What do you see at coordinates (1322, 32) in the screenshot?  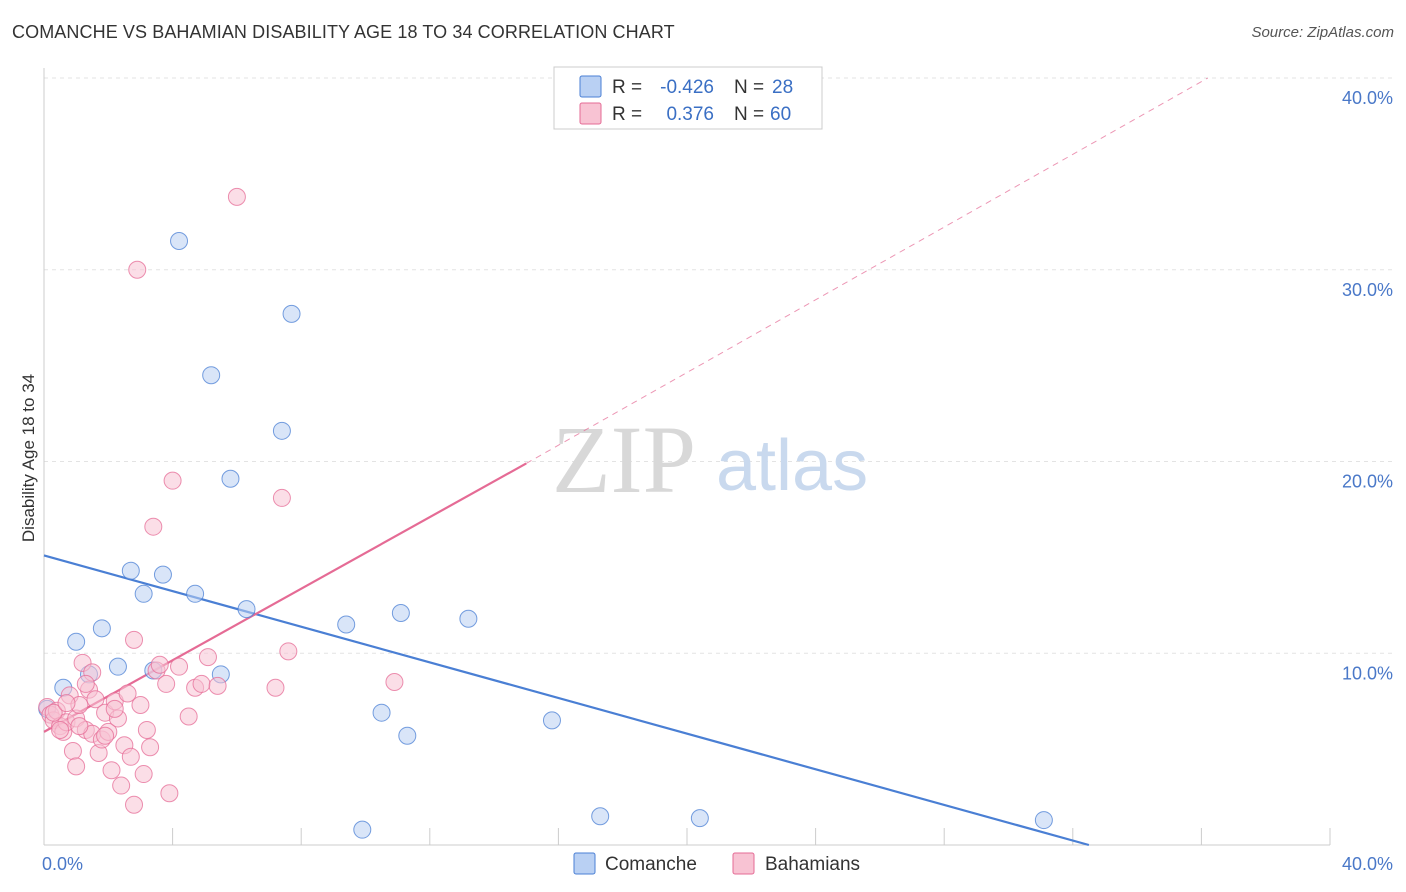 I see `source-label: Source: ZipAtlas.com` at bounding box center [1322, 32].